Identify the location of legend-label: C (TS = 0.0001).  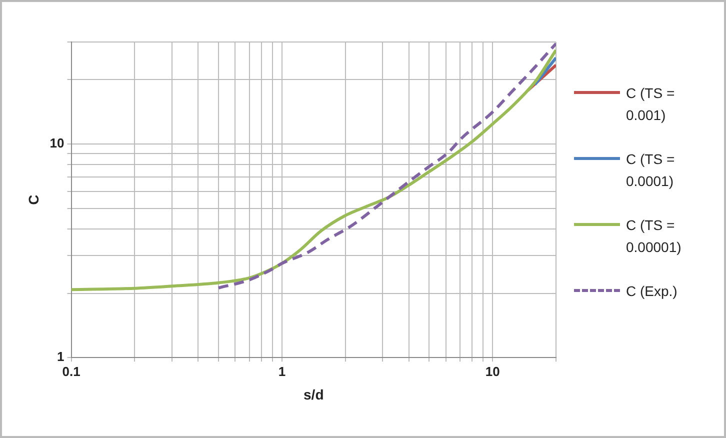
(651, 170).